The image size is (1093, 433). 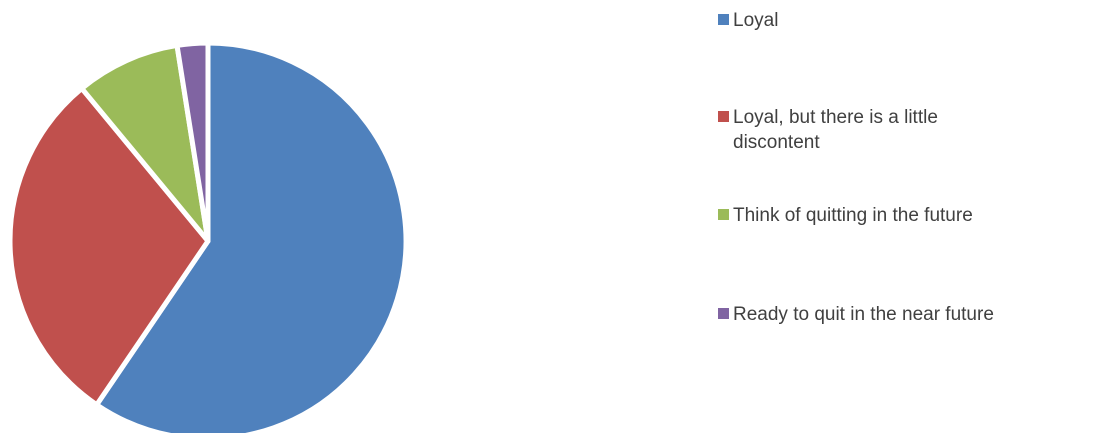 I want to click on legend-item-think-quitting: Think of quitting in the future, so click(x=888, y=215).